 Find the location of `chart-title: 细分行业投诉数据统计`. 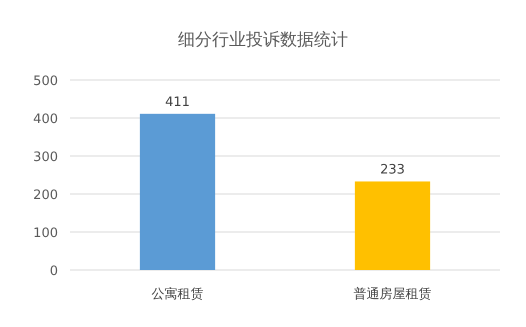

chart-title: 细分行业投诉数据统计 is located at coordinates (263, 40).